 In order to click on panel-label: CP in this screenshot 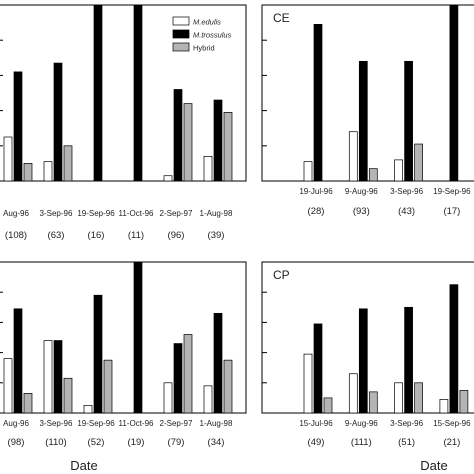, I will do `click(281, 275)`.